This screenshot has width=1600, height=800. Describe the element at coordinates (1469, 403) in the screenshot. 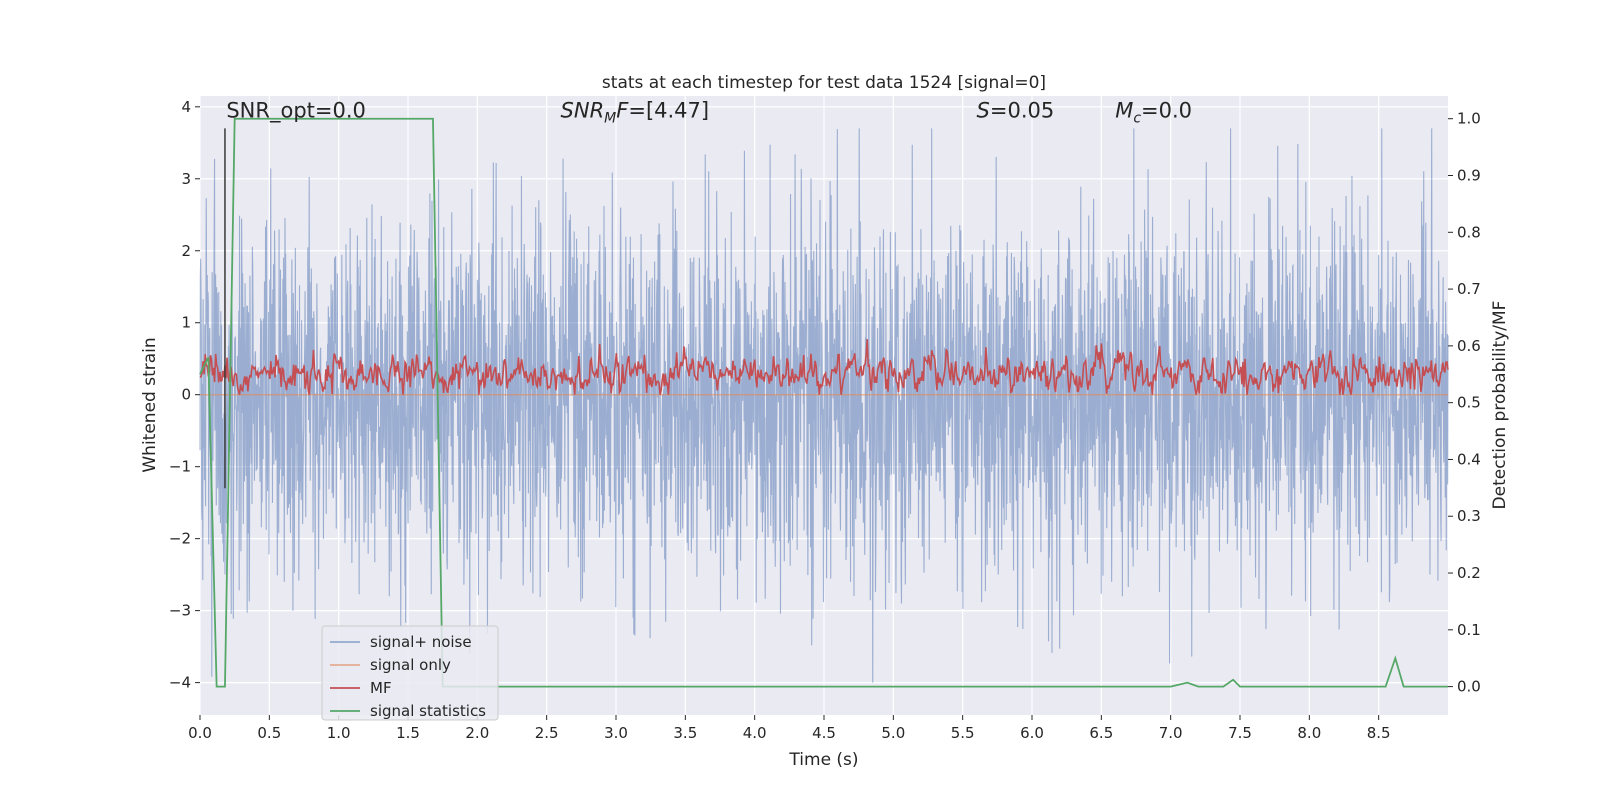

I see `y-right-tick-label: 0.5` at that location.